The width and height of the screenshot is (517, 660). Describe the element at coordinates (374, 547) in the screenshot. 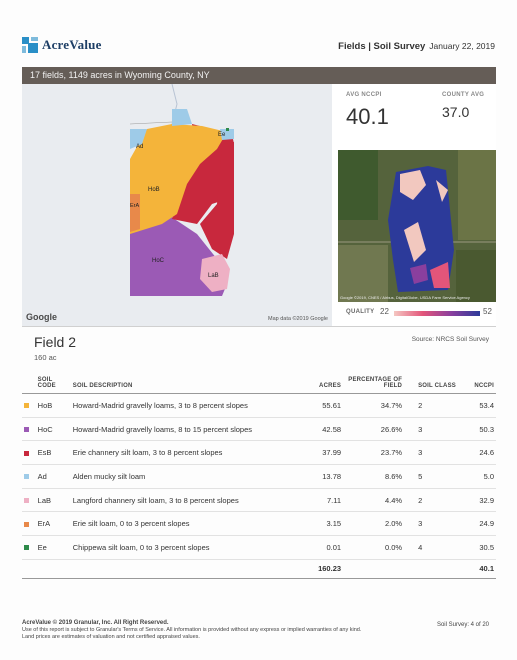

I see `percent-value: 0.0%` at that location.